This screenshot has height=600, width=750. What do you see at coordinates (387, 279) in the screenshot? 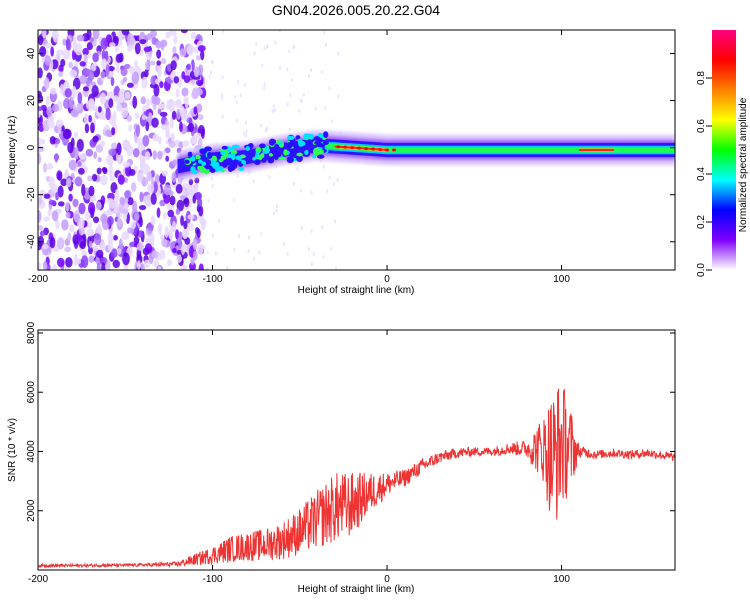
I see `x-tick-label: 0` at bounding box center [387, 279].